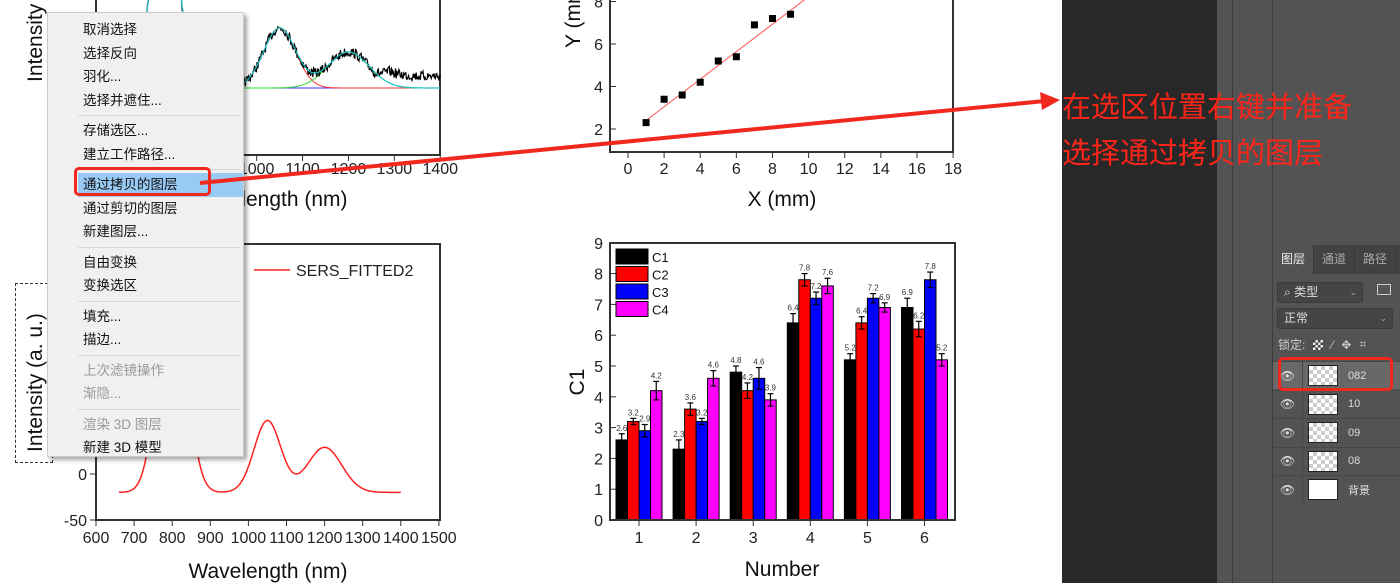 This screenshot has height=583, width=1400. Describe the element at coordinates (736, 169) in the screenshot. I see `x-tick-label: 6` at that location.